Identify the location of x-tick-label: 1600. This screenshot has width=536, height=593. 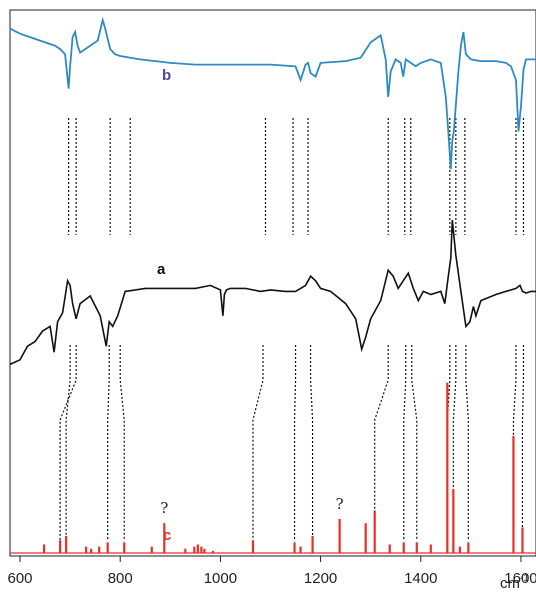
(520, 578).